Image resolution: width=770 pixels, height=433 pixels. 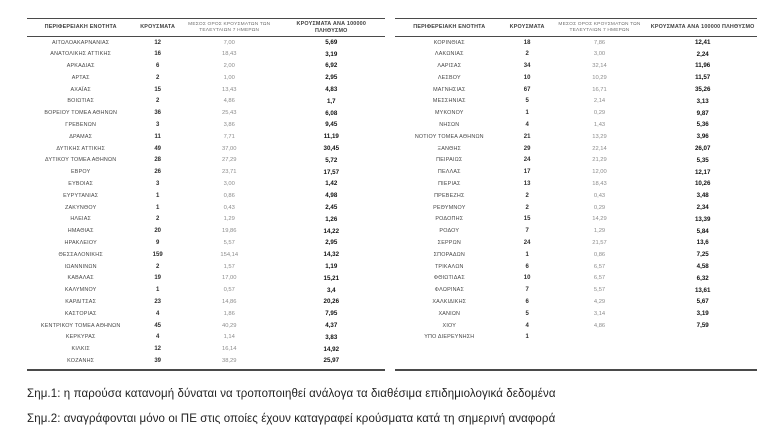 What do you see at coordinates (331, 137) in the screenshot?
I see `cell-per100k: 11,19` at bounding box center [331, 137].